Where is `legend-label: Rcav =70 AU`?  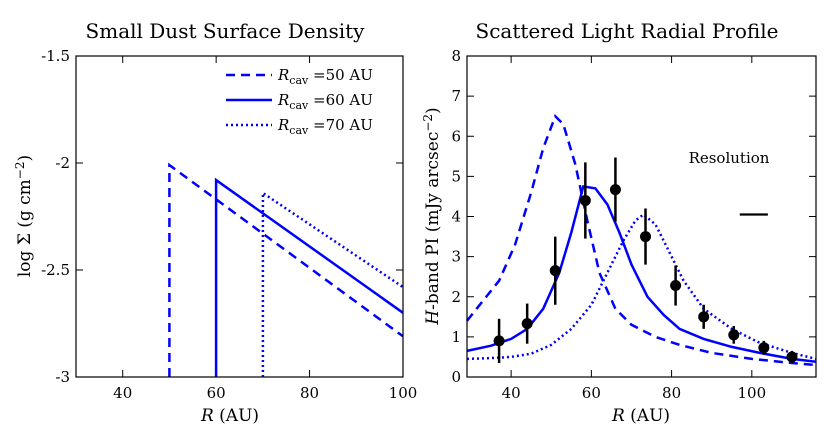
legend-label: Rcav =70 AU is located at coordinates (325, 126).